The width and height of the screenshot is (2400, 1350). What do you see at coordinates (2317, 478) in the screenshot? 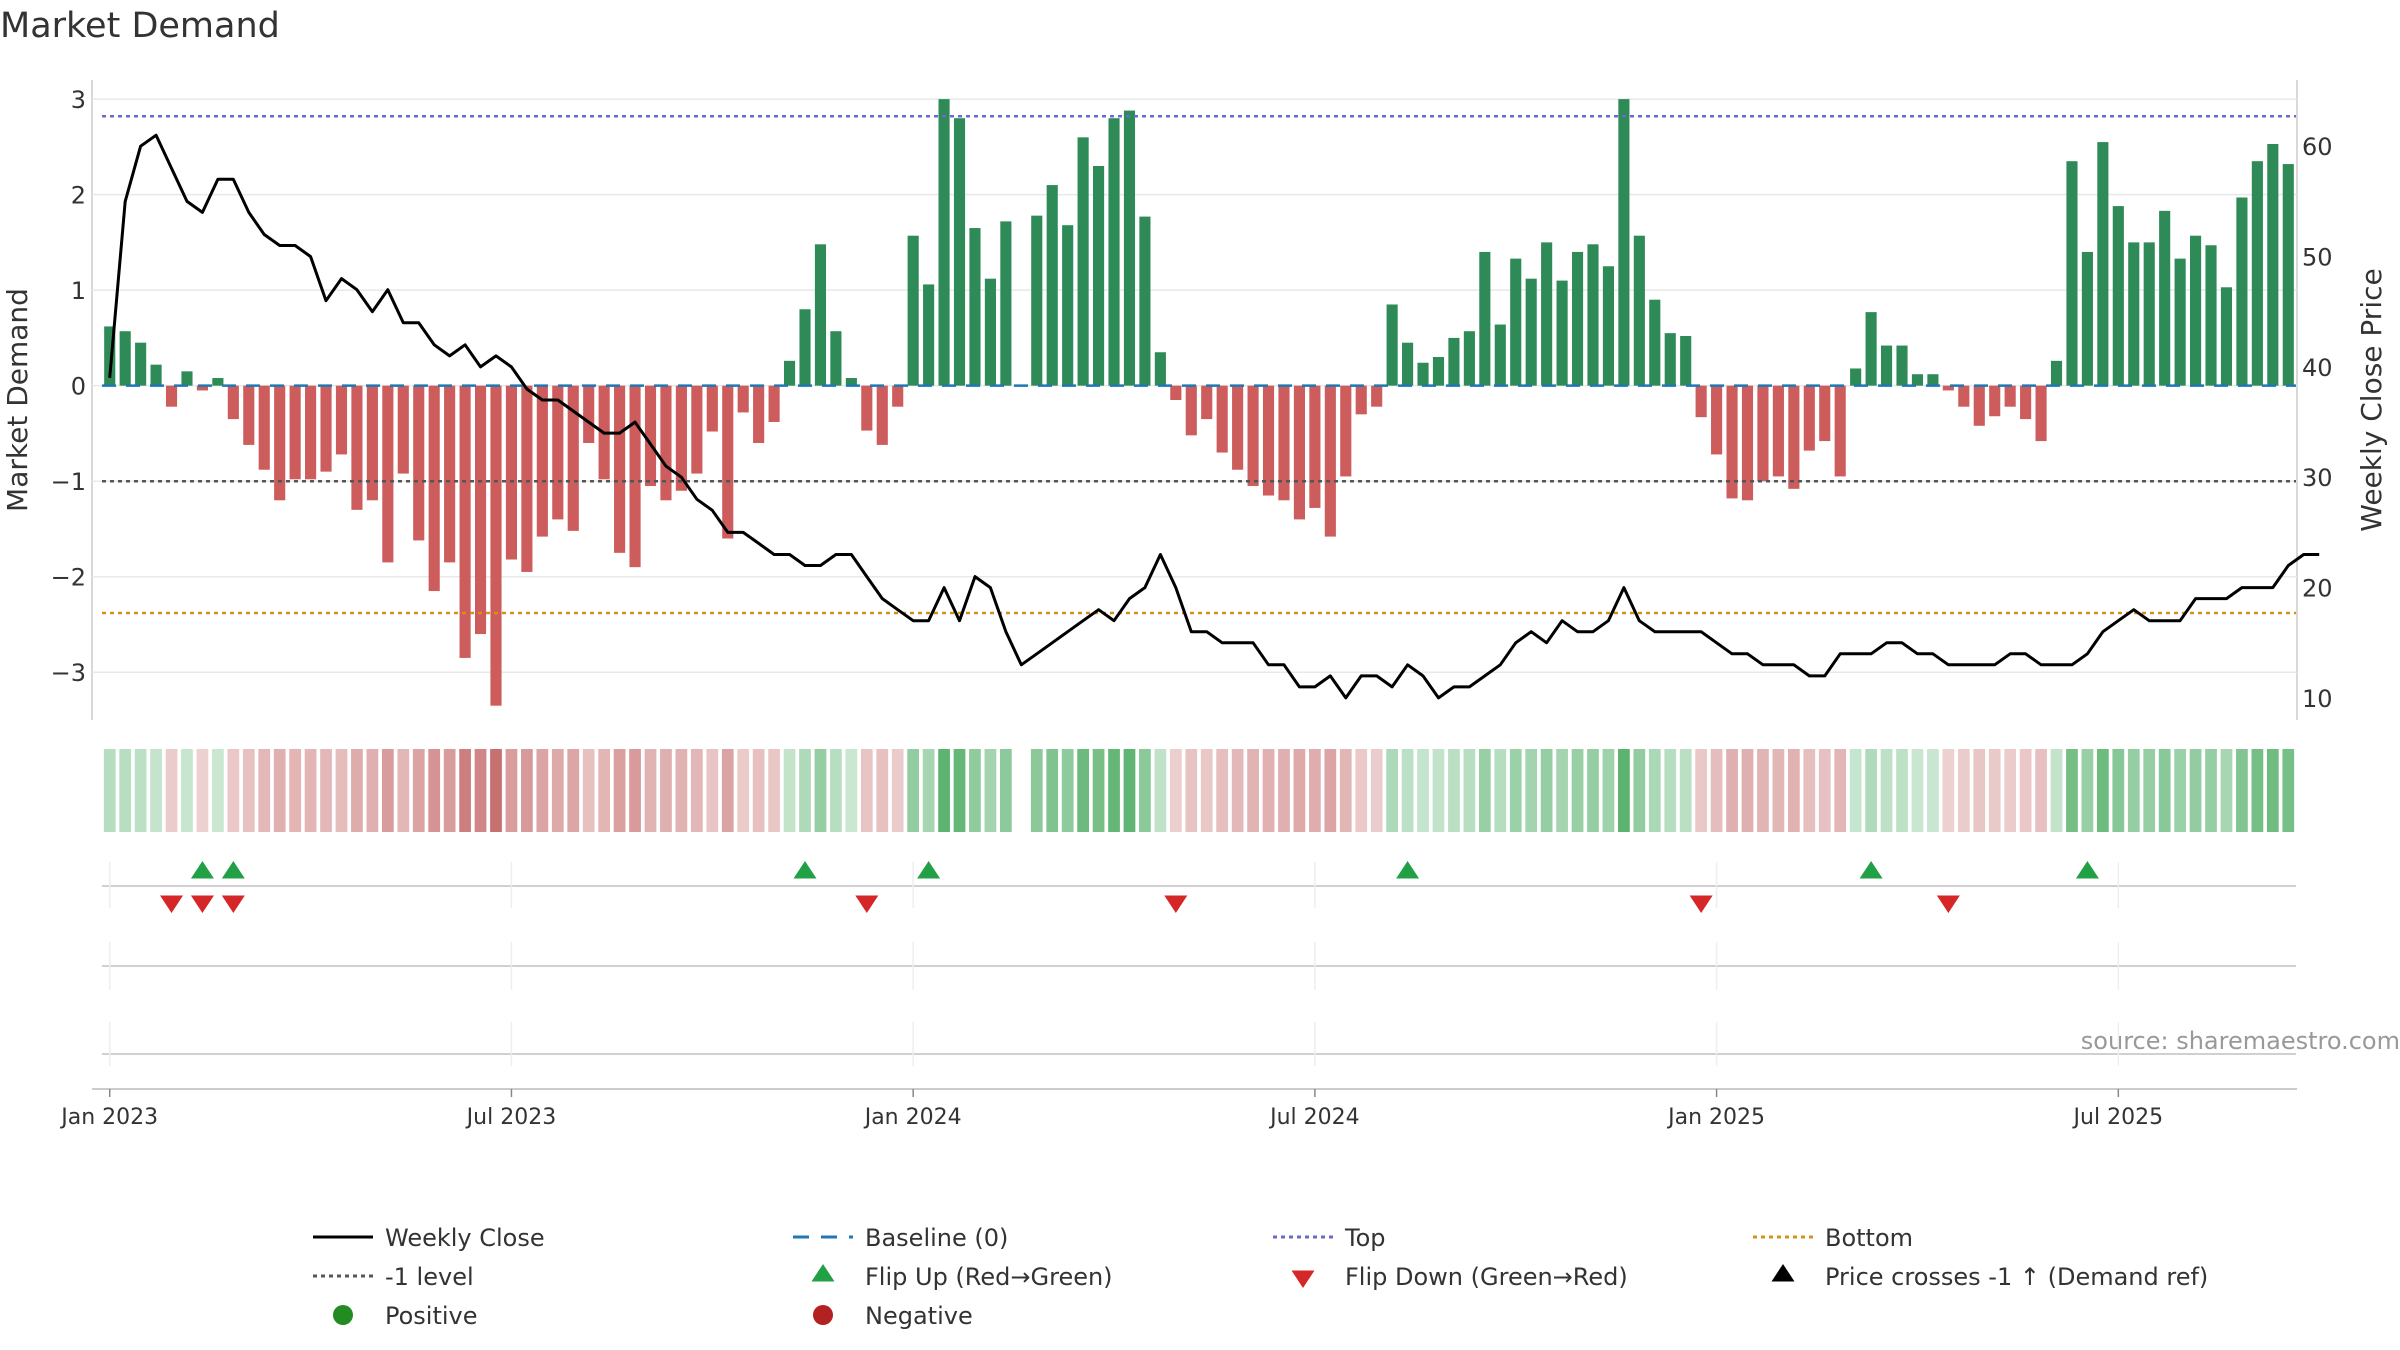
I see `right-tick-label: 30` at bounding box center [2317, 478].